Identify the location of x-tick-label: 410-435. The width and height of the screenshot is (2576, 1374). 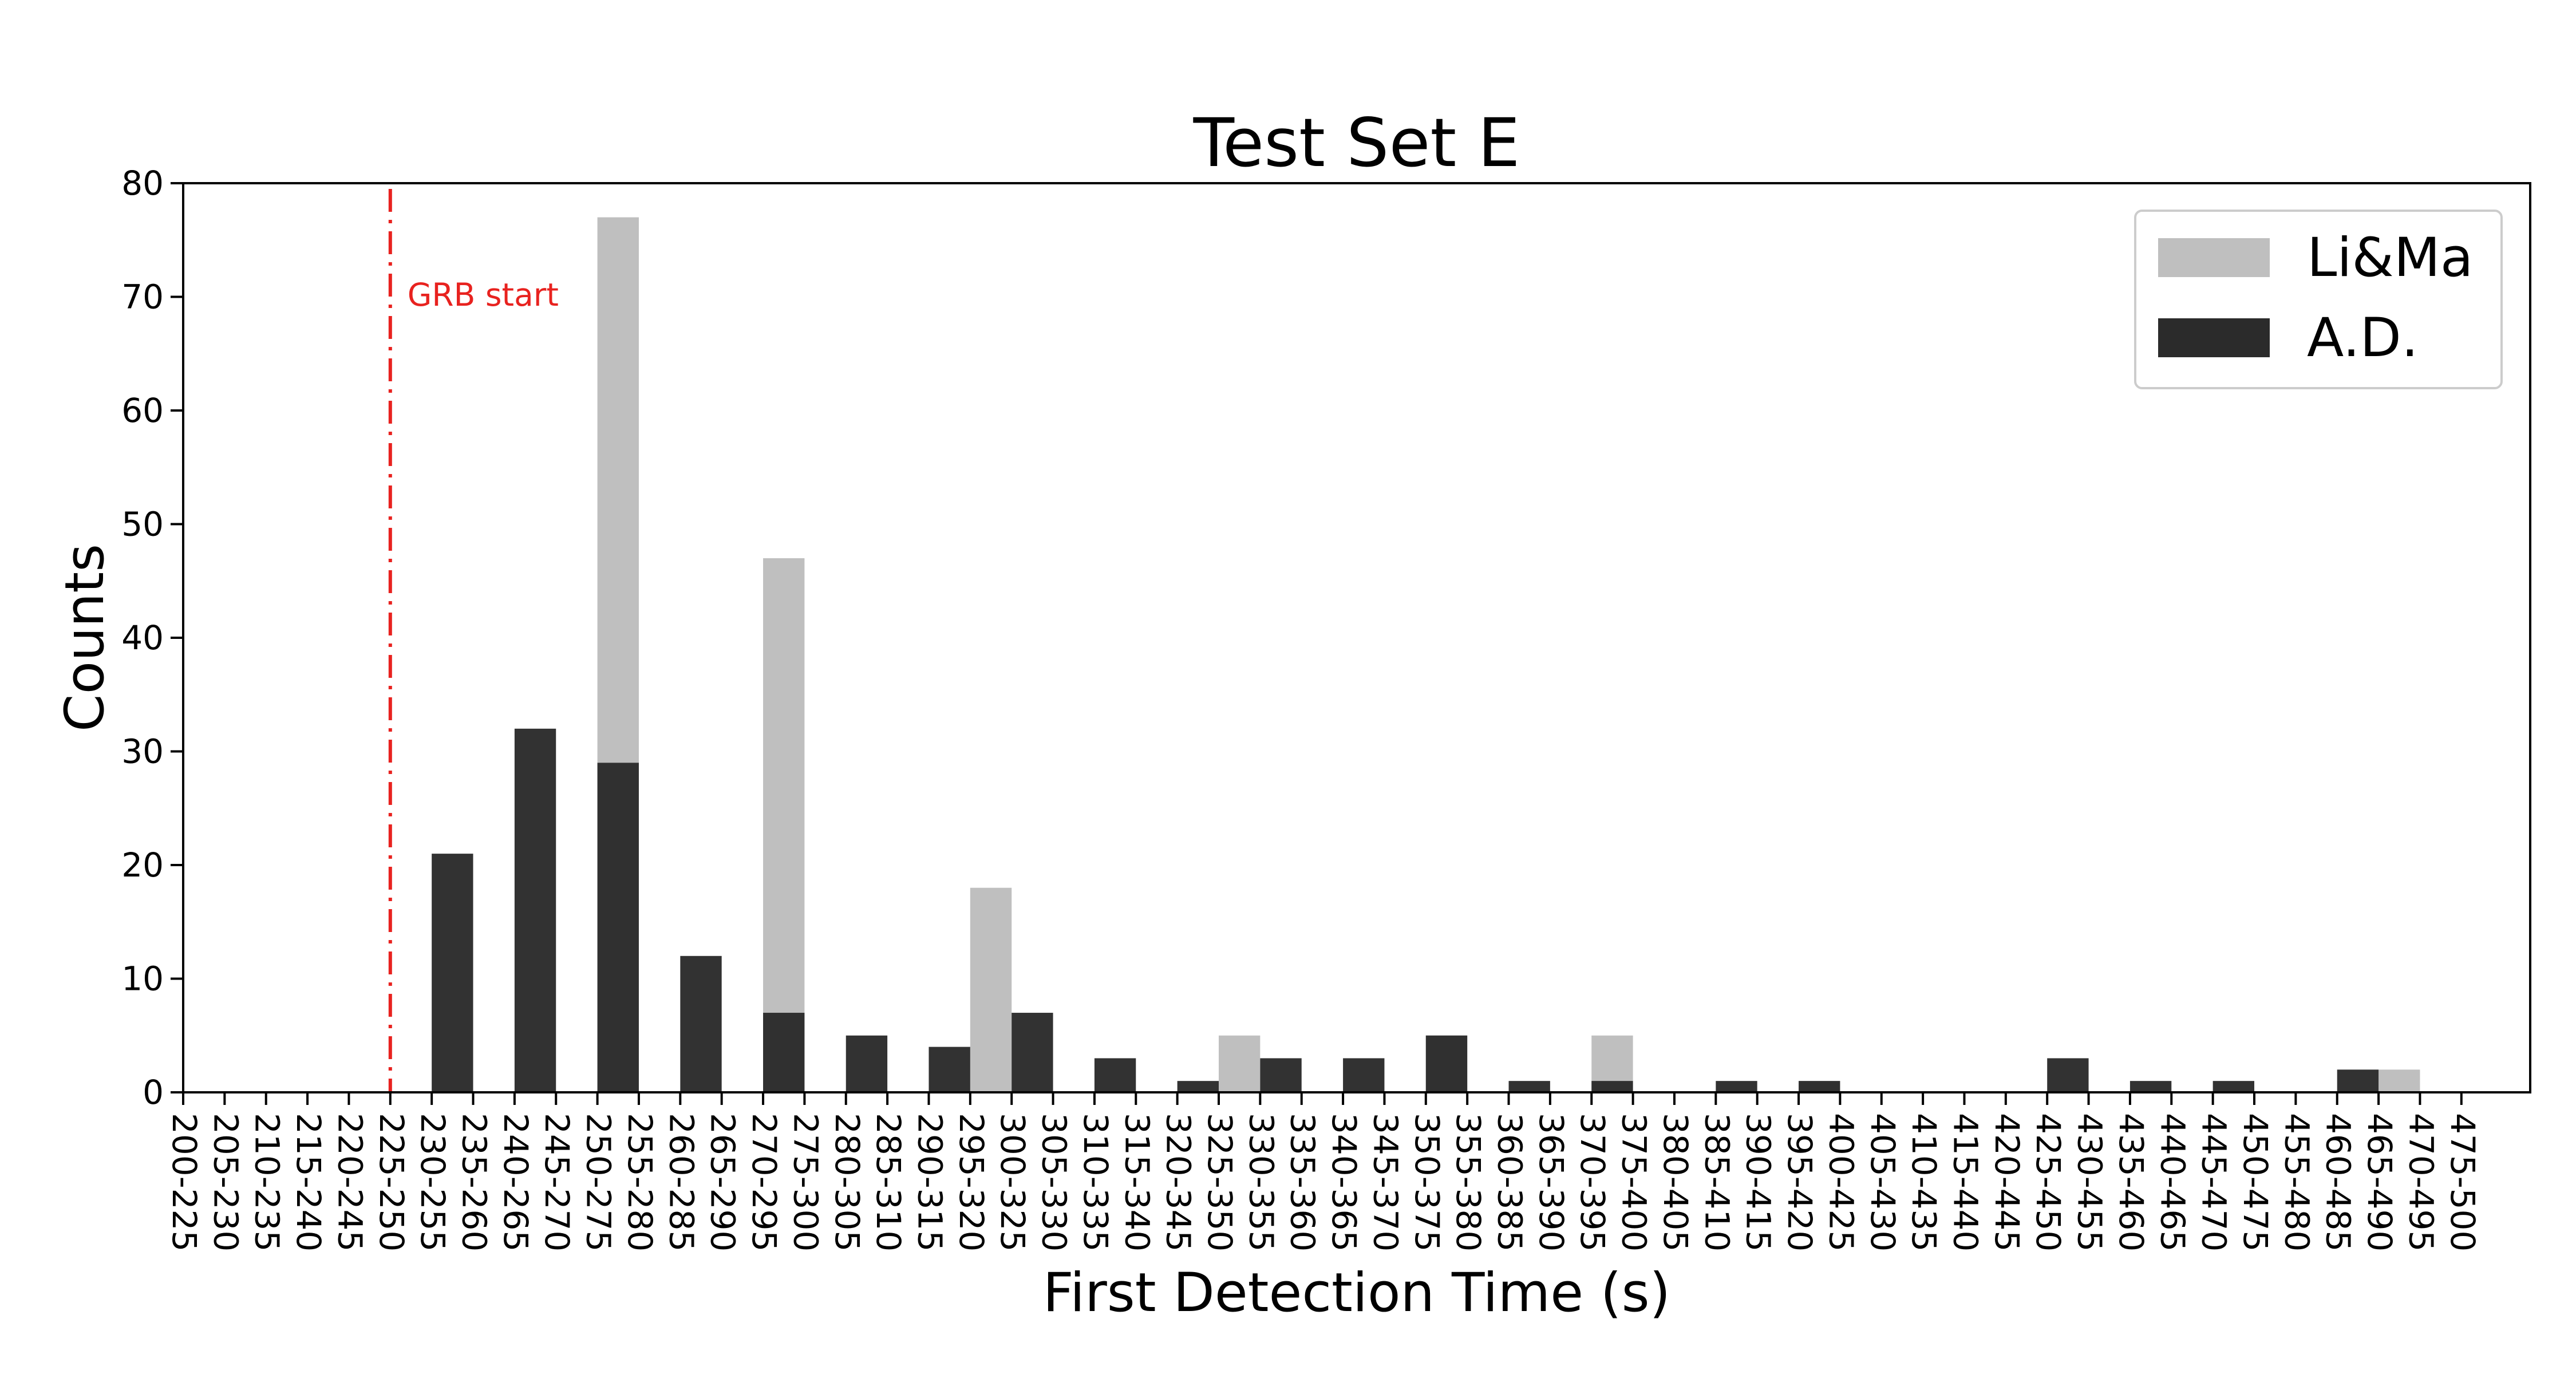
(1924, 1182).